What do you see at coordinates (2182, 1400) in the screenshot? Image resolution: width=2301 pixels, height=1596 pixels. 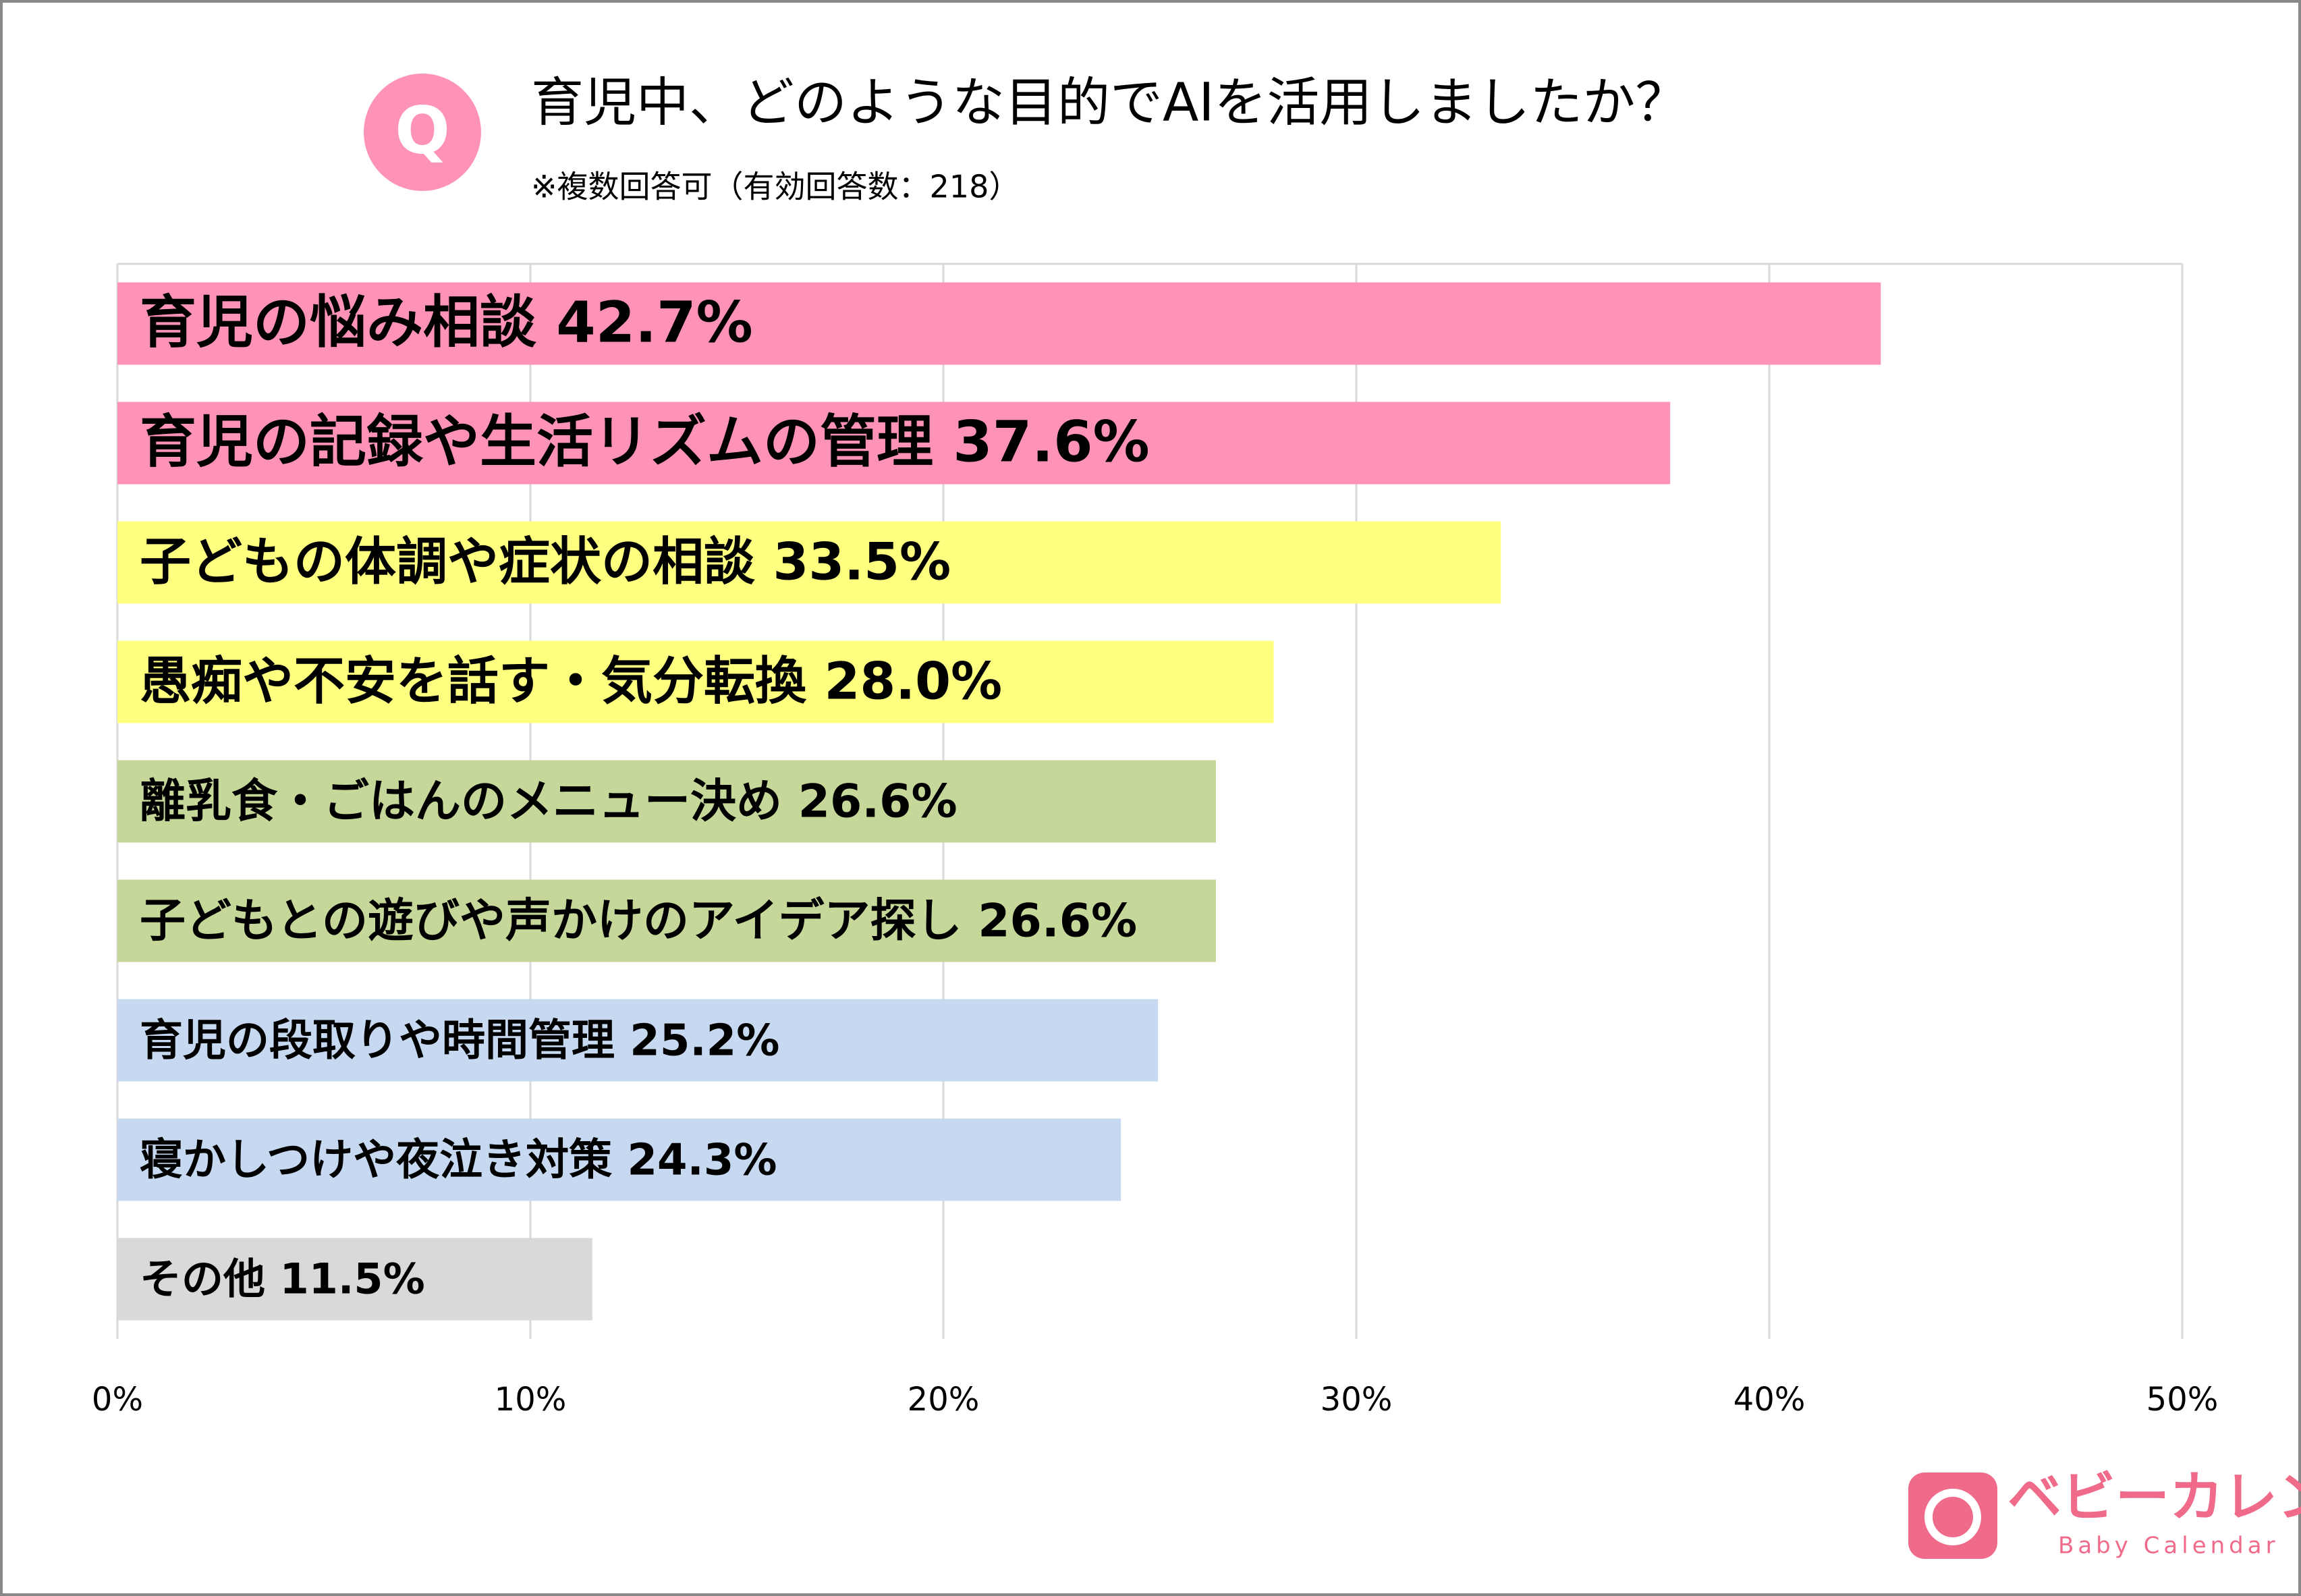 I see `x-tick-label: 50%` at bounding box center [2182, 1400].